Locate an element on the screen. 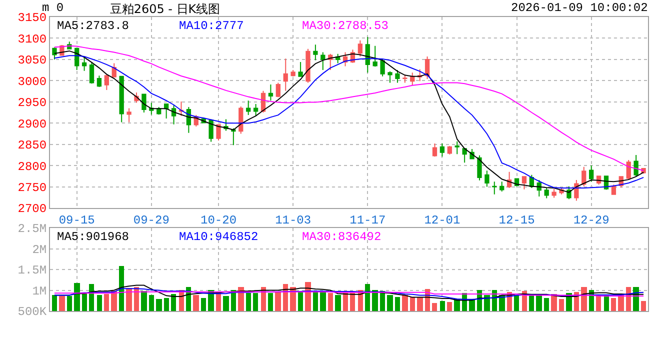  x-tick-label: 11-17 is located at coordinates (368, 220).